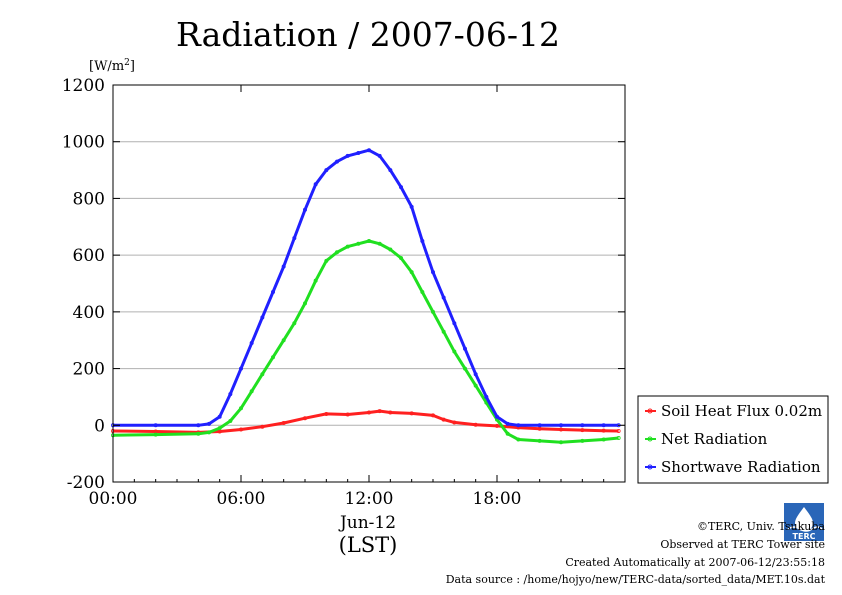  What do you see at coordinates (113, 499) in the screenshot?
I see `x-tick-label: 00:00` at bounding box center [113, 499].